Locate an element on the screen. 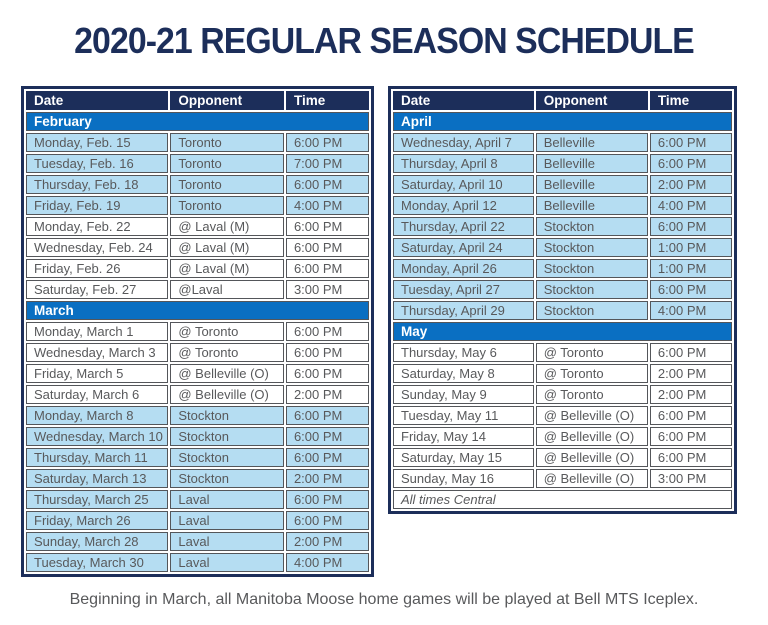 The image size is (768, 625). game-date: Friday, March 5 is located at coordinates (97, 373).